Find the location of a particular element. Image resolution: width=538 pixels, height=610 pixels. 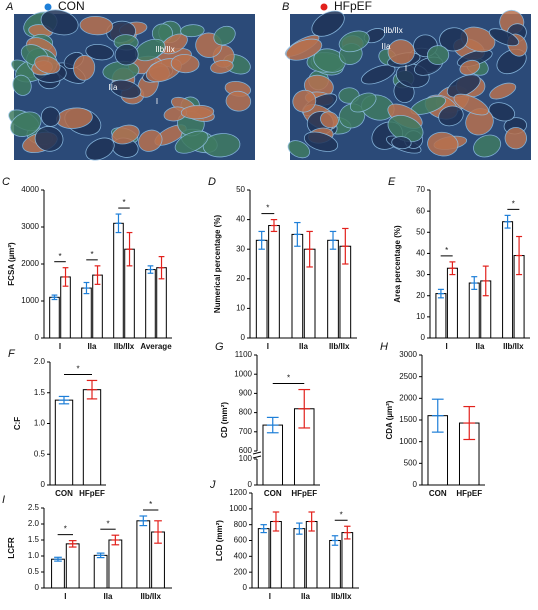

y-tick-label: 700 is located at coordinates (246, 431).